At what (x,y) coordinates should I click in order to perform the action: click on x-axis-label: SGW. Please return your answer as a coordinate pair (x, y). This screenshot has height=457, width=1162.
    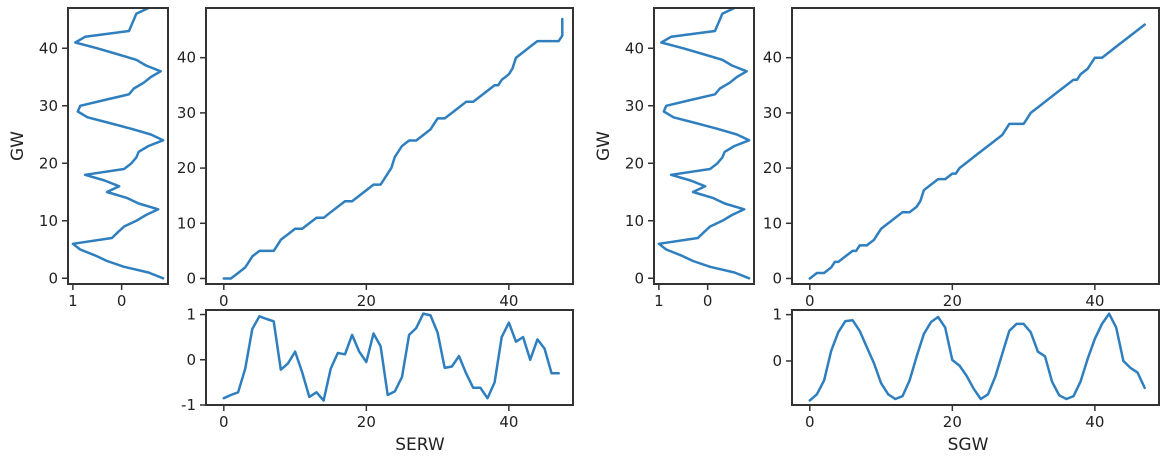
    Looking at the image, I should click on (968, 445).